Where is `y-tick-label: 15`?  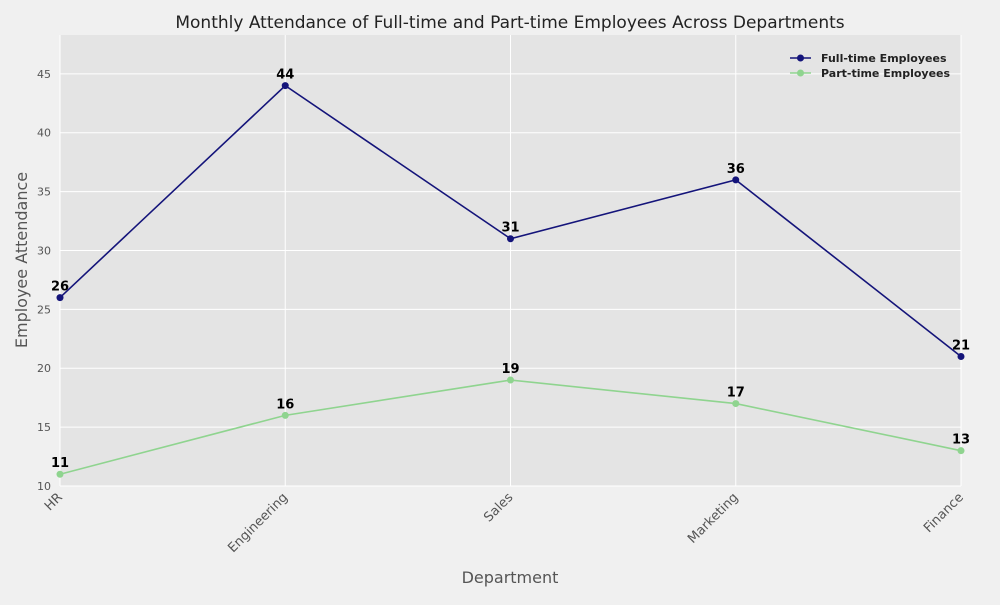 y-tick-label: 15 is located at coordinates (44, 427).